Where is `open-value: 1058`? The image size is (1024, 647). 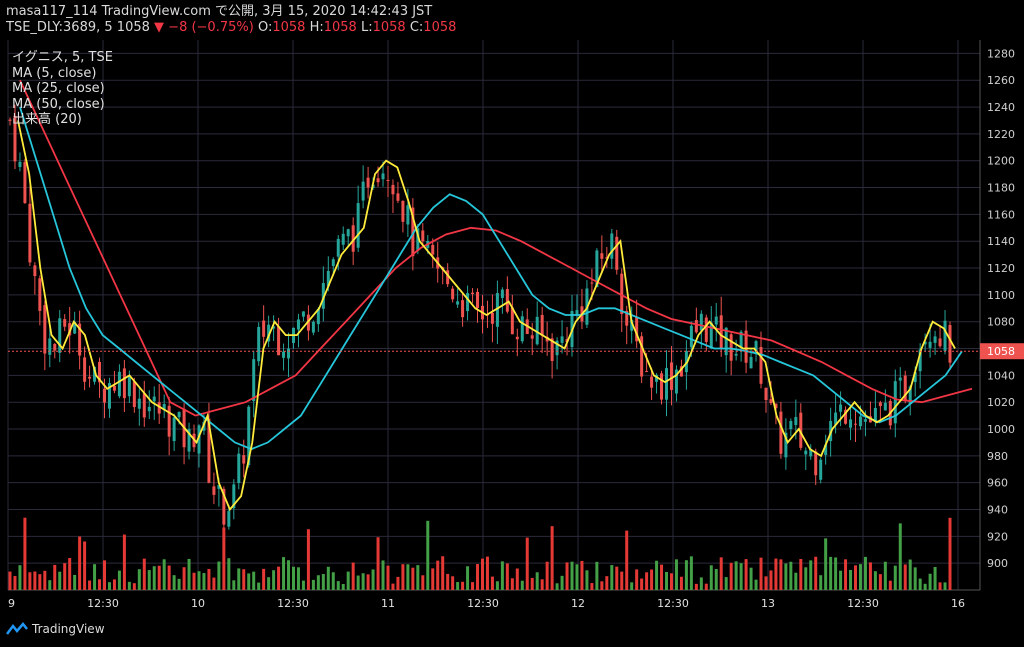 open-value: 1058 is located at coordinates (289, 27).